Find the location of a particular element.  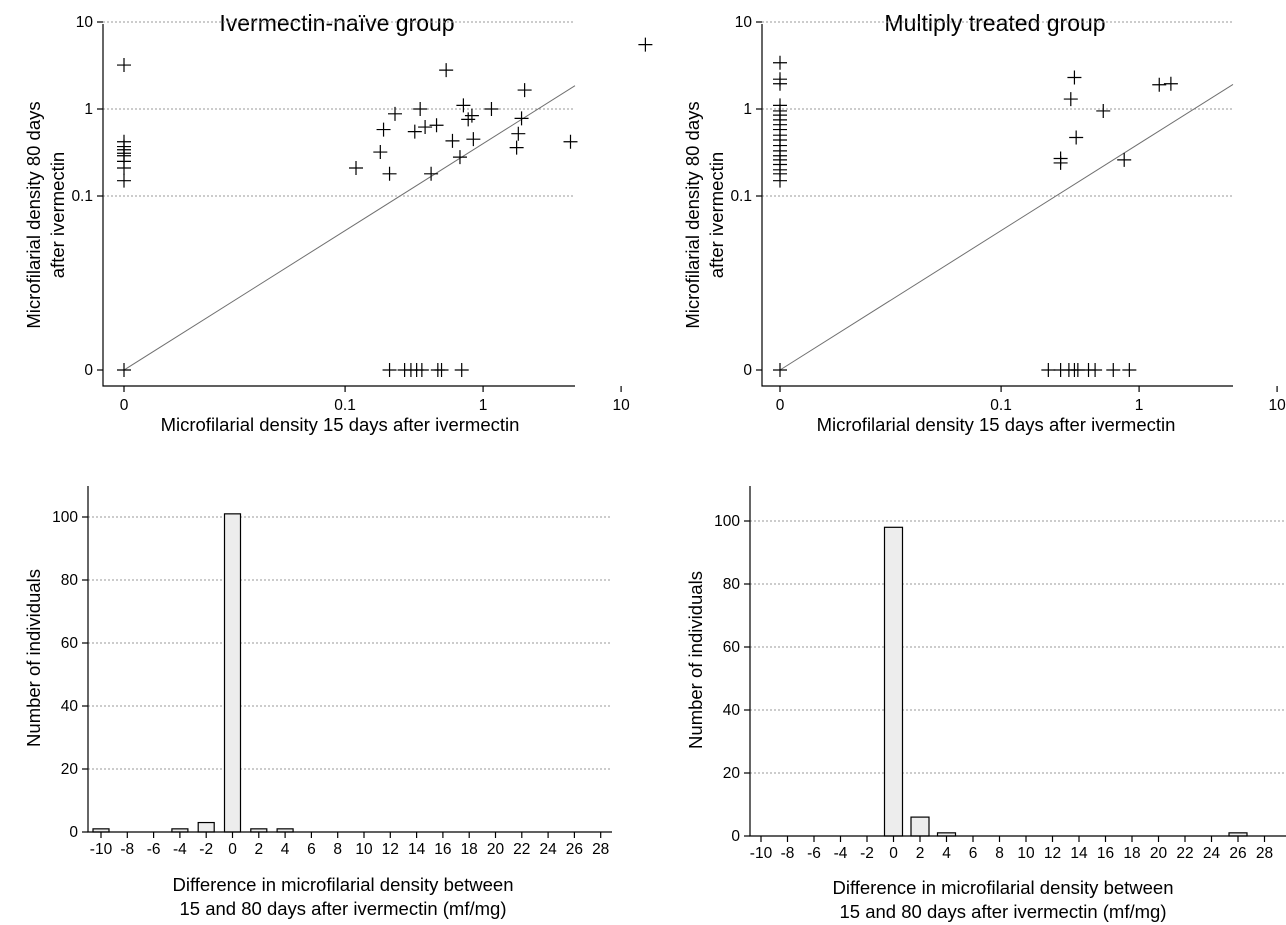

x-tick-label: 18 is located at coordinates (1131, 853).